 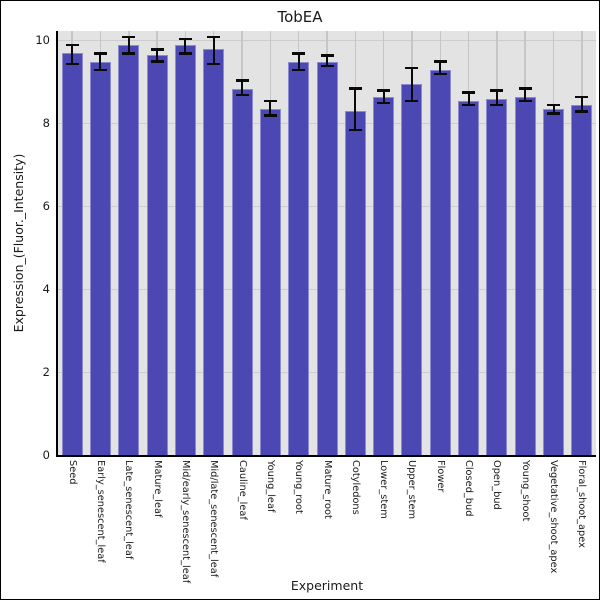 I want to click on y-tick-label: 8, so click(x=46, y=123).